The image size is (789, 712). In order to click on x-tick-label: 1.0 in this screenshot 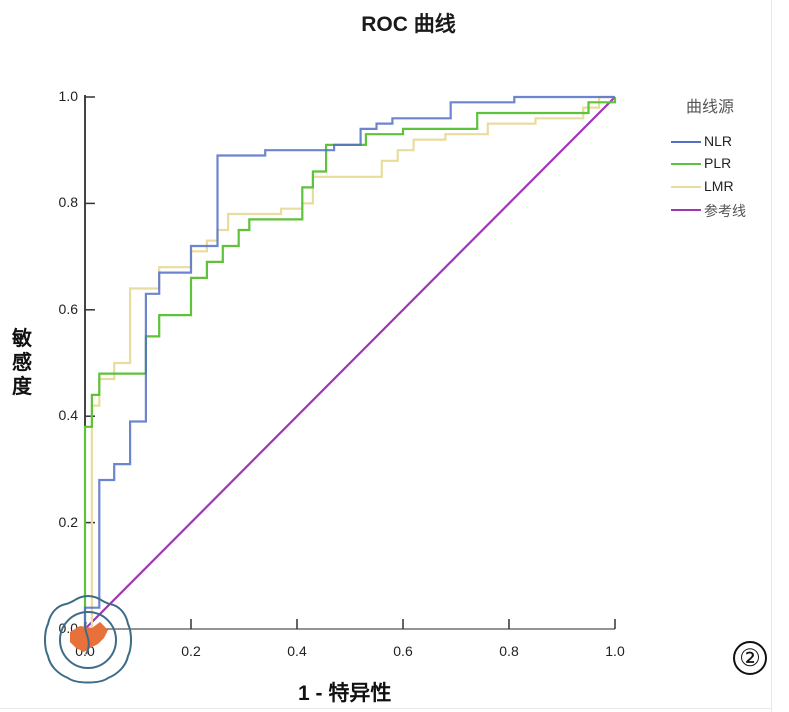, I will do `click(615, 651)`.